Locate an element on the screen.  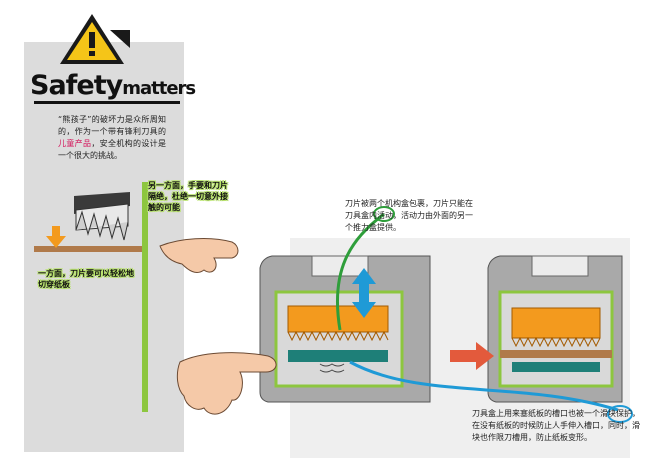
cardboard-in-slot is located at coordinates (556, 354).